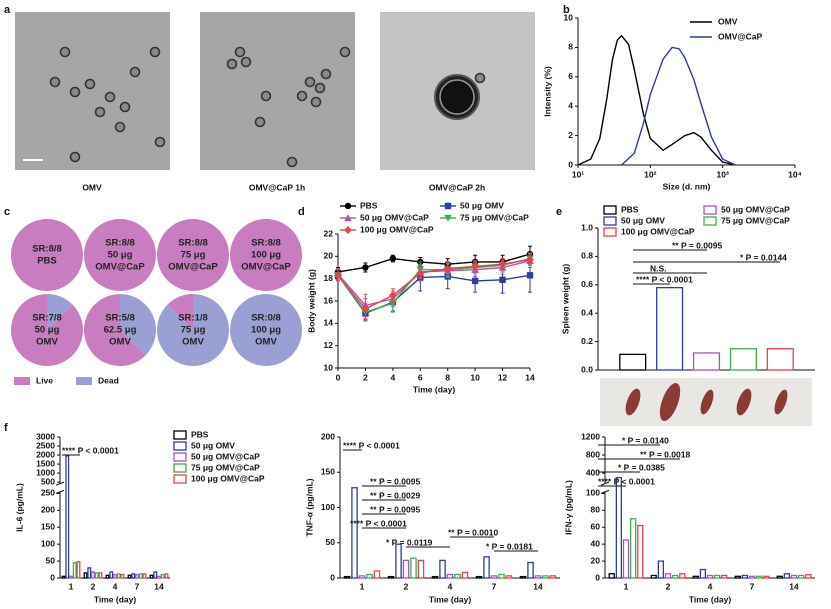  Describe the element at coordinates (338, 377) in the screenshot. I see `x-tick-label: 0` at that location.